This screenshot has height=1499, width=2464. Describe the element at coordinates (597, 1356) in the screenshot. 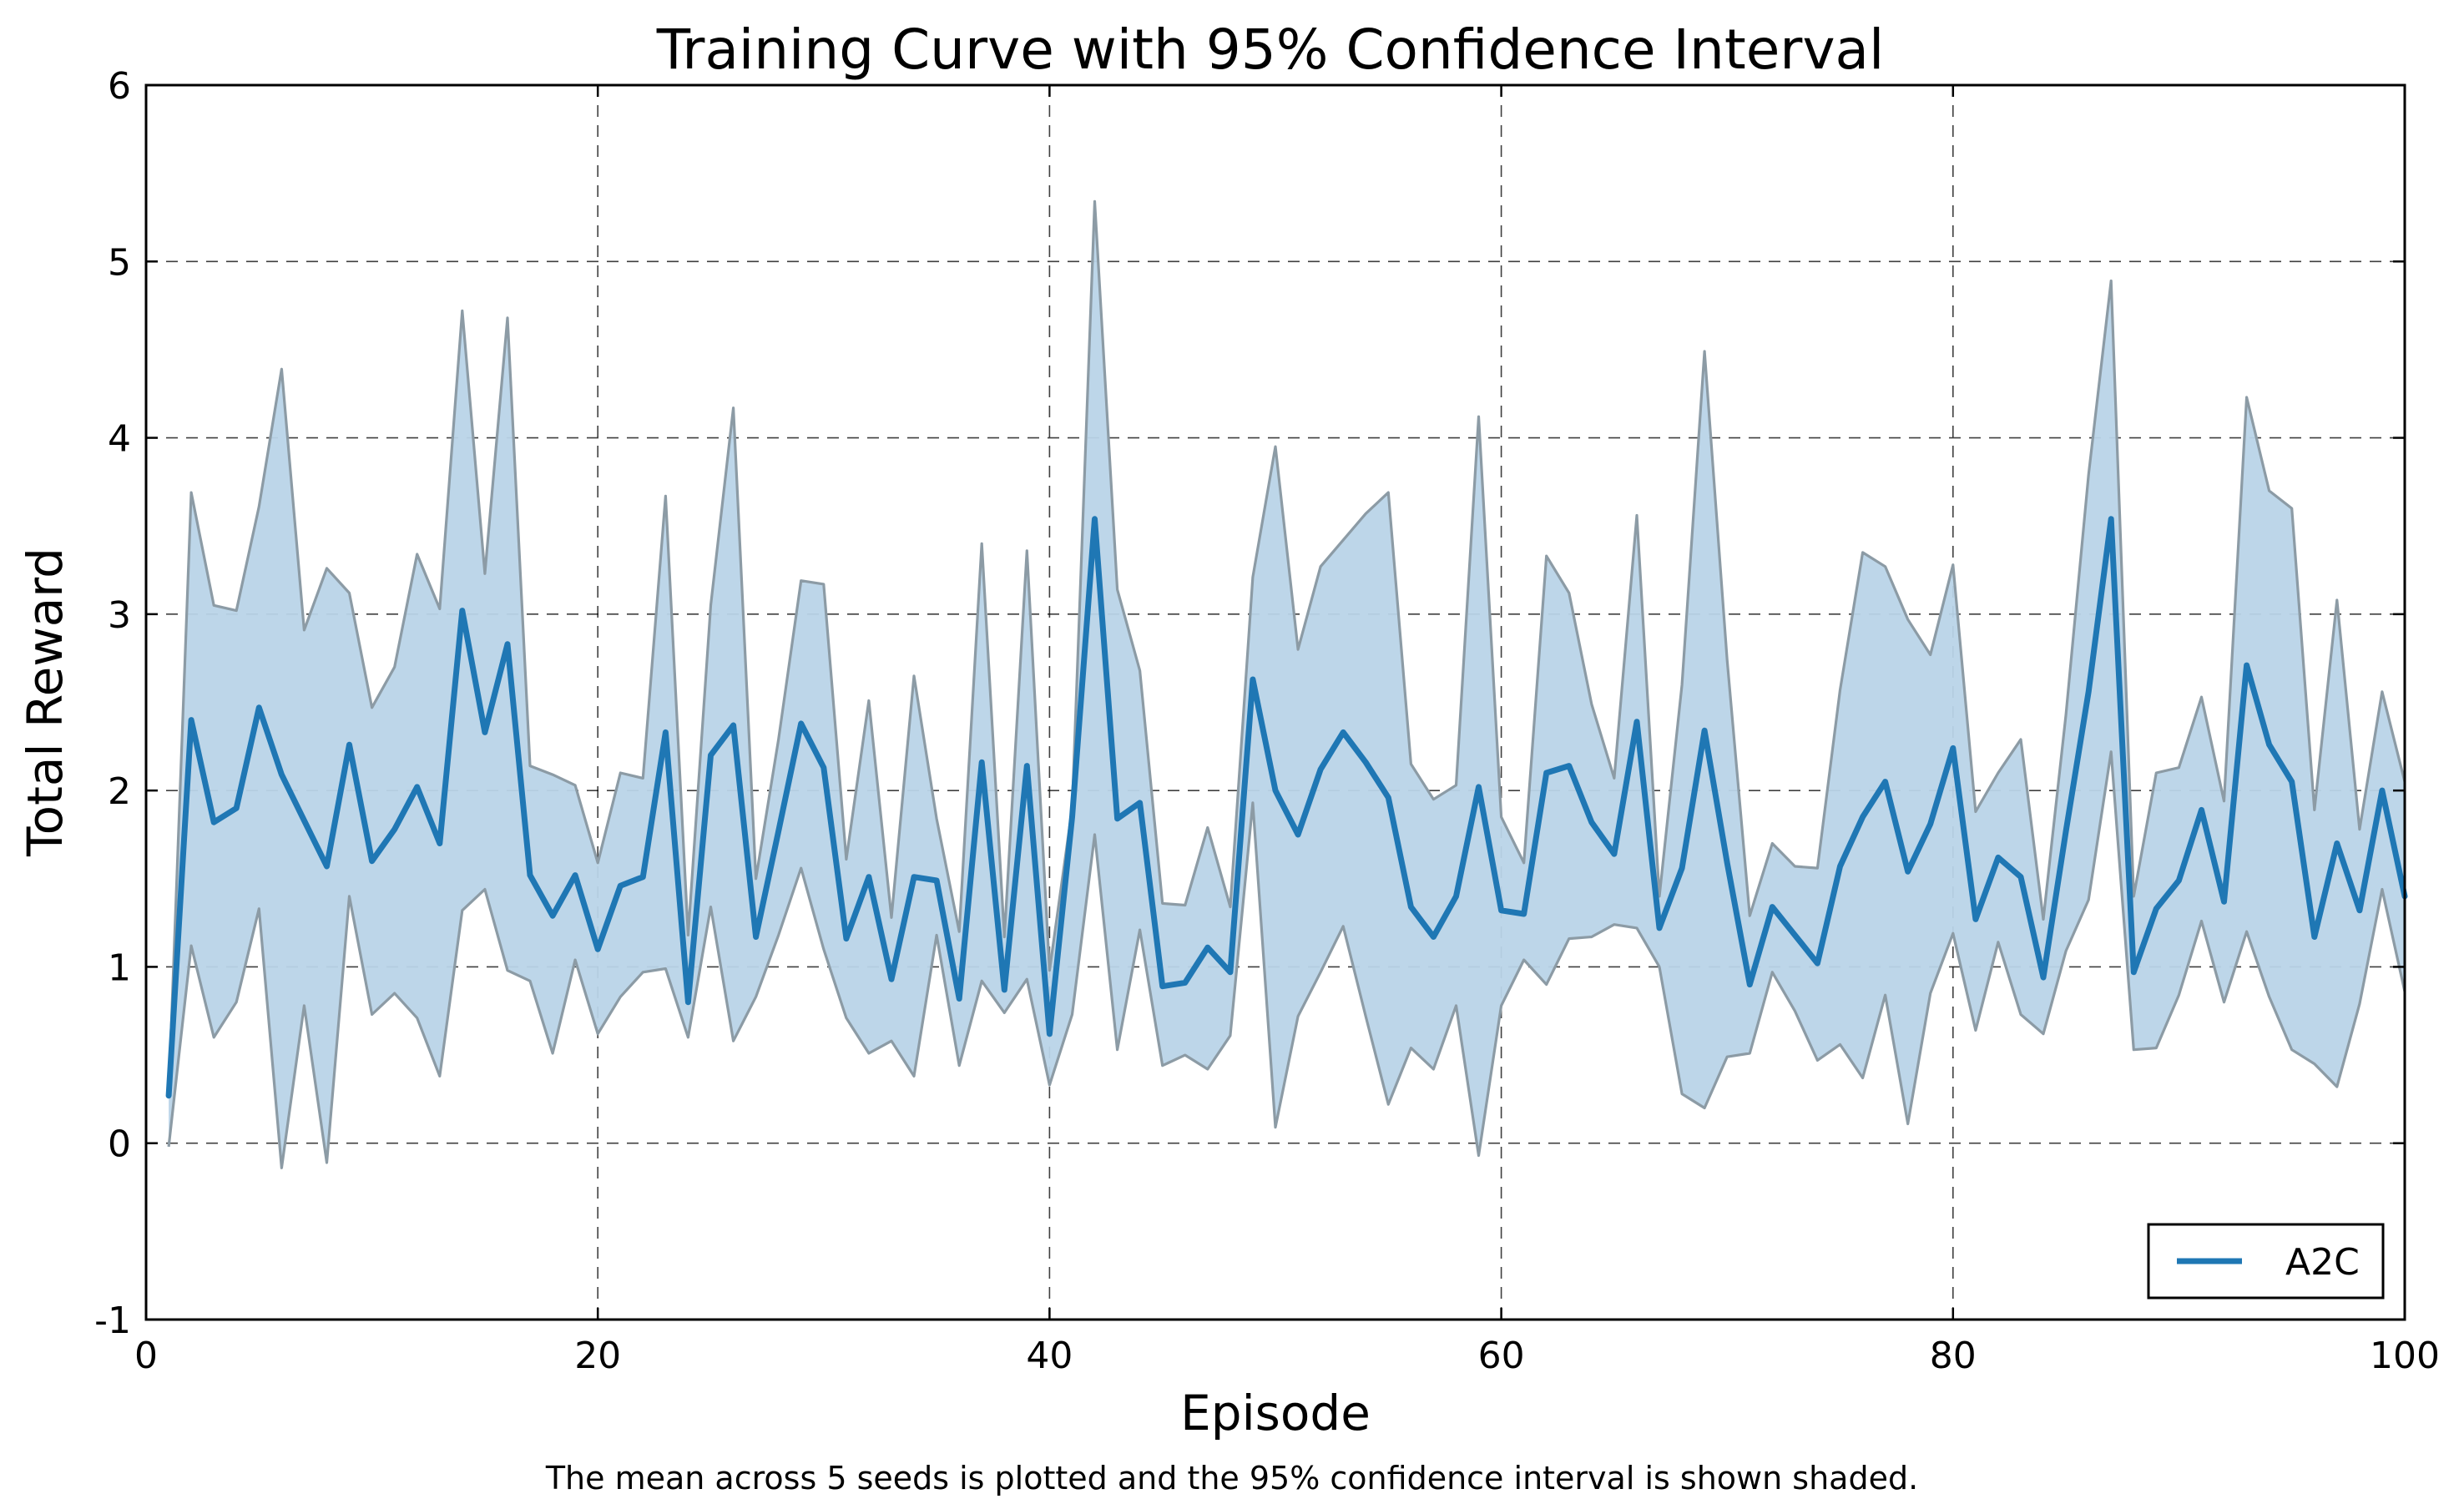

I see `x-tick-label: 20` at that location.